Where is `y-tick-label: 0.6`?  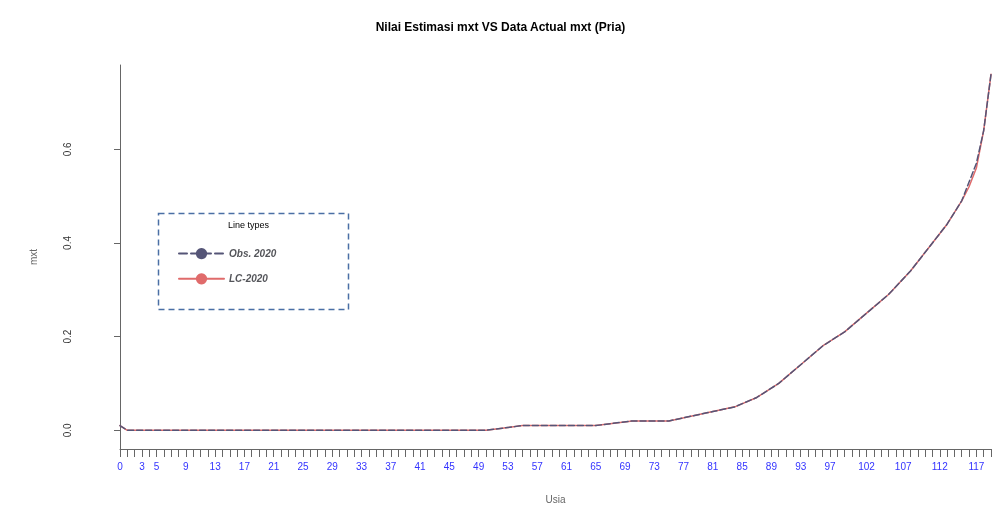
y-tick-label: 0.6 is located at coordinates (67, 149).